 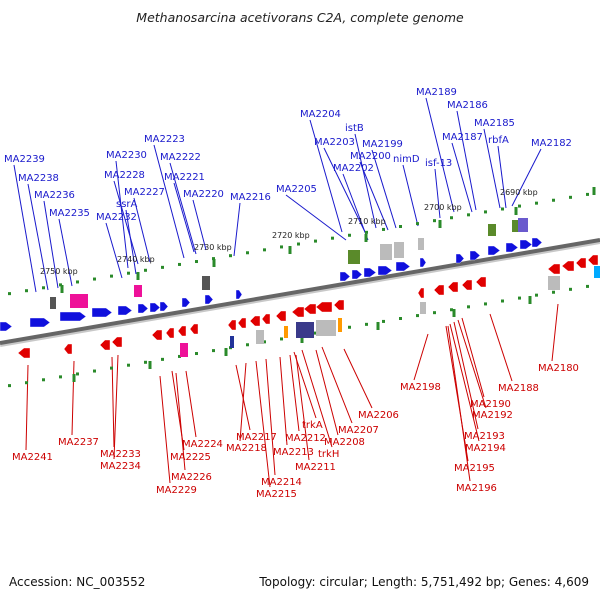 What do you see at coordinates (320, 114) in the screenshot?
I see `gene-label: MA2204` at bounding box center [320, 114].